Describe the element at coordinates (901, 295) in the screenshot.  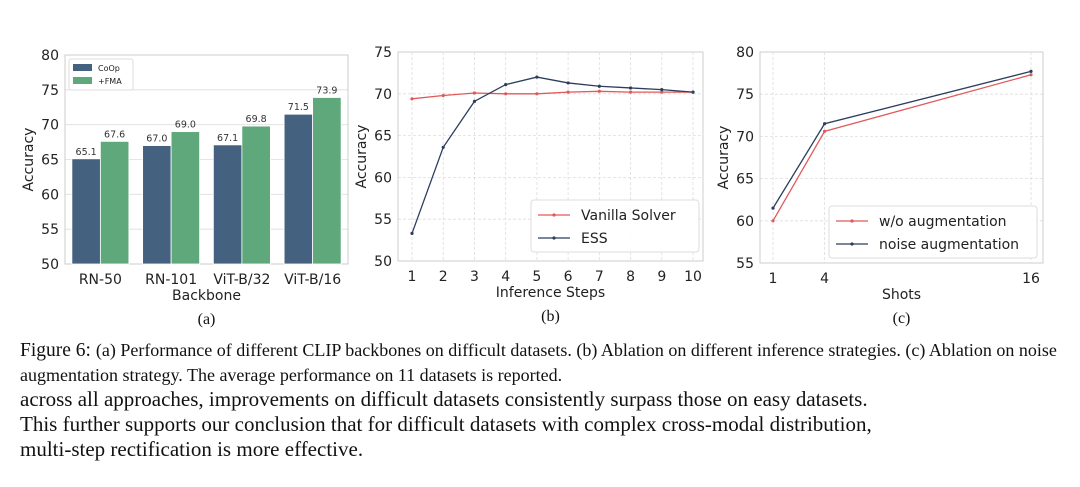
I see `x-axis-label: Shots` at that location.